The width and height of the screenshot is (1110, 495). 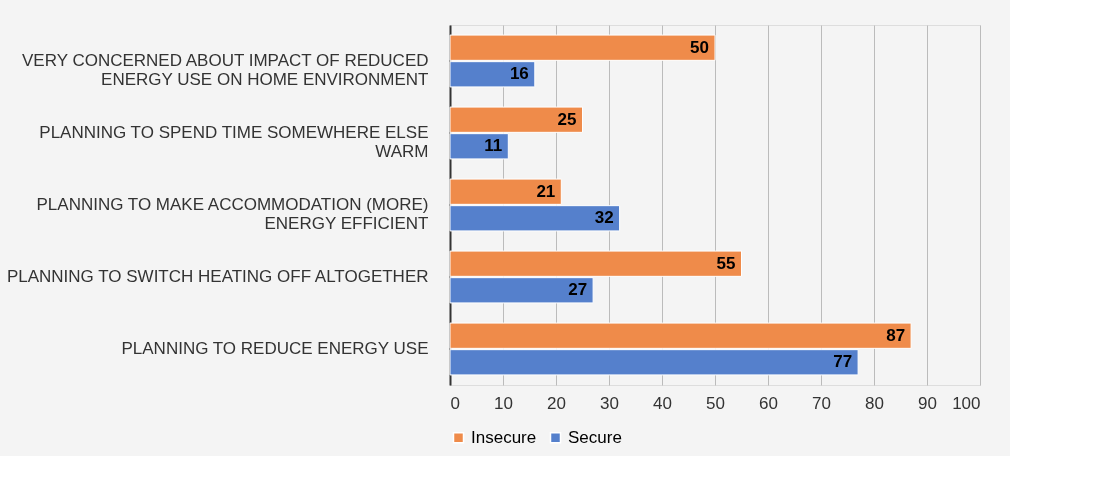 What do you see at coordinates (604, 218) in the screenshot?
I see `data-label: 32` at bounding box center [604, 218].